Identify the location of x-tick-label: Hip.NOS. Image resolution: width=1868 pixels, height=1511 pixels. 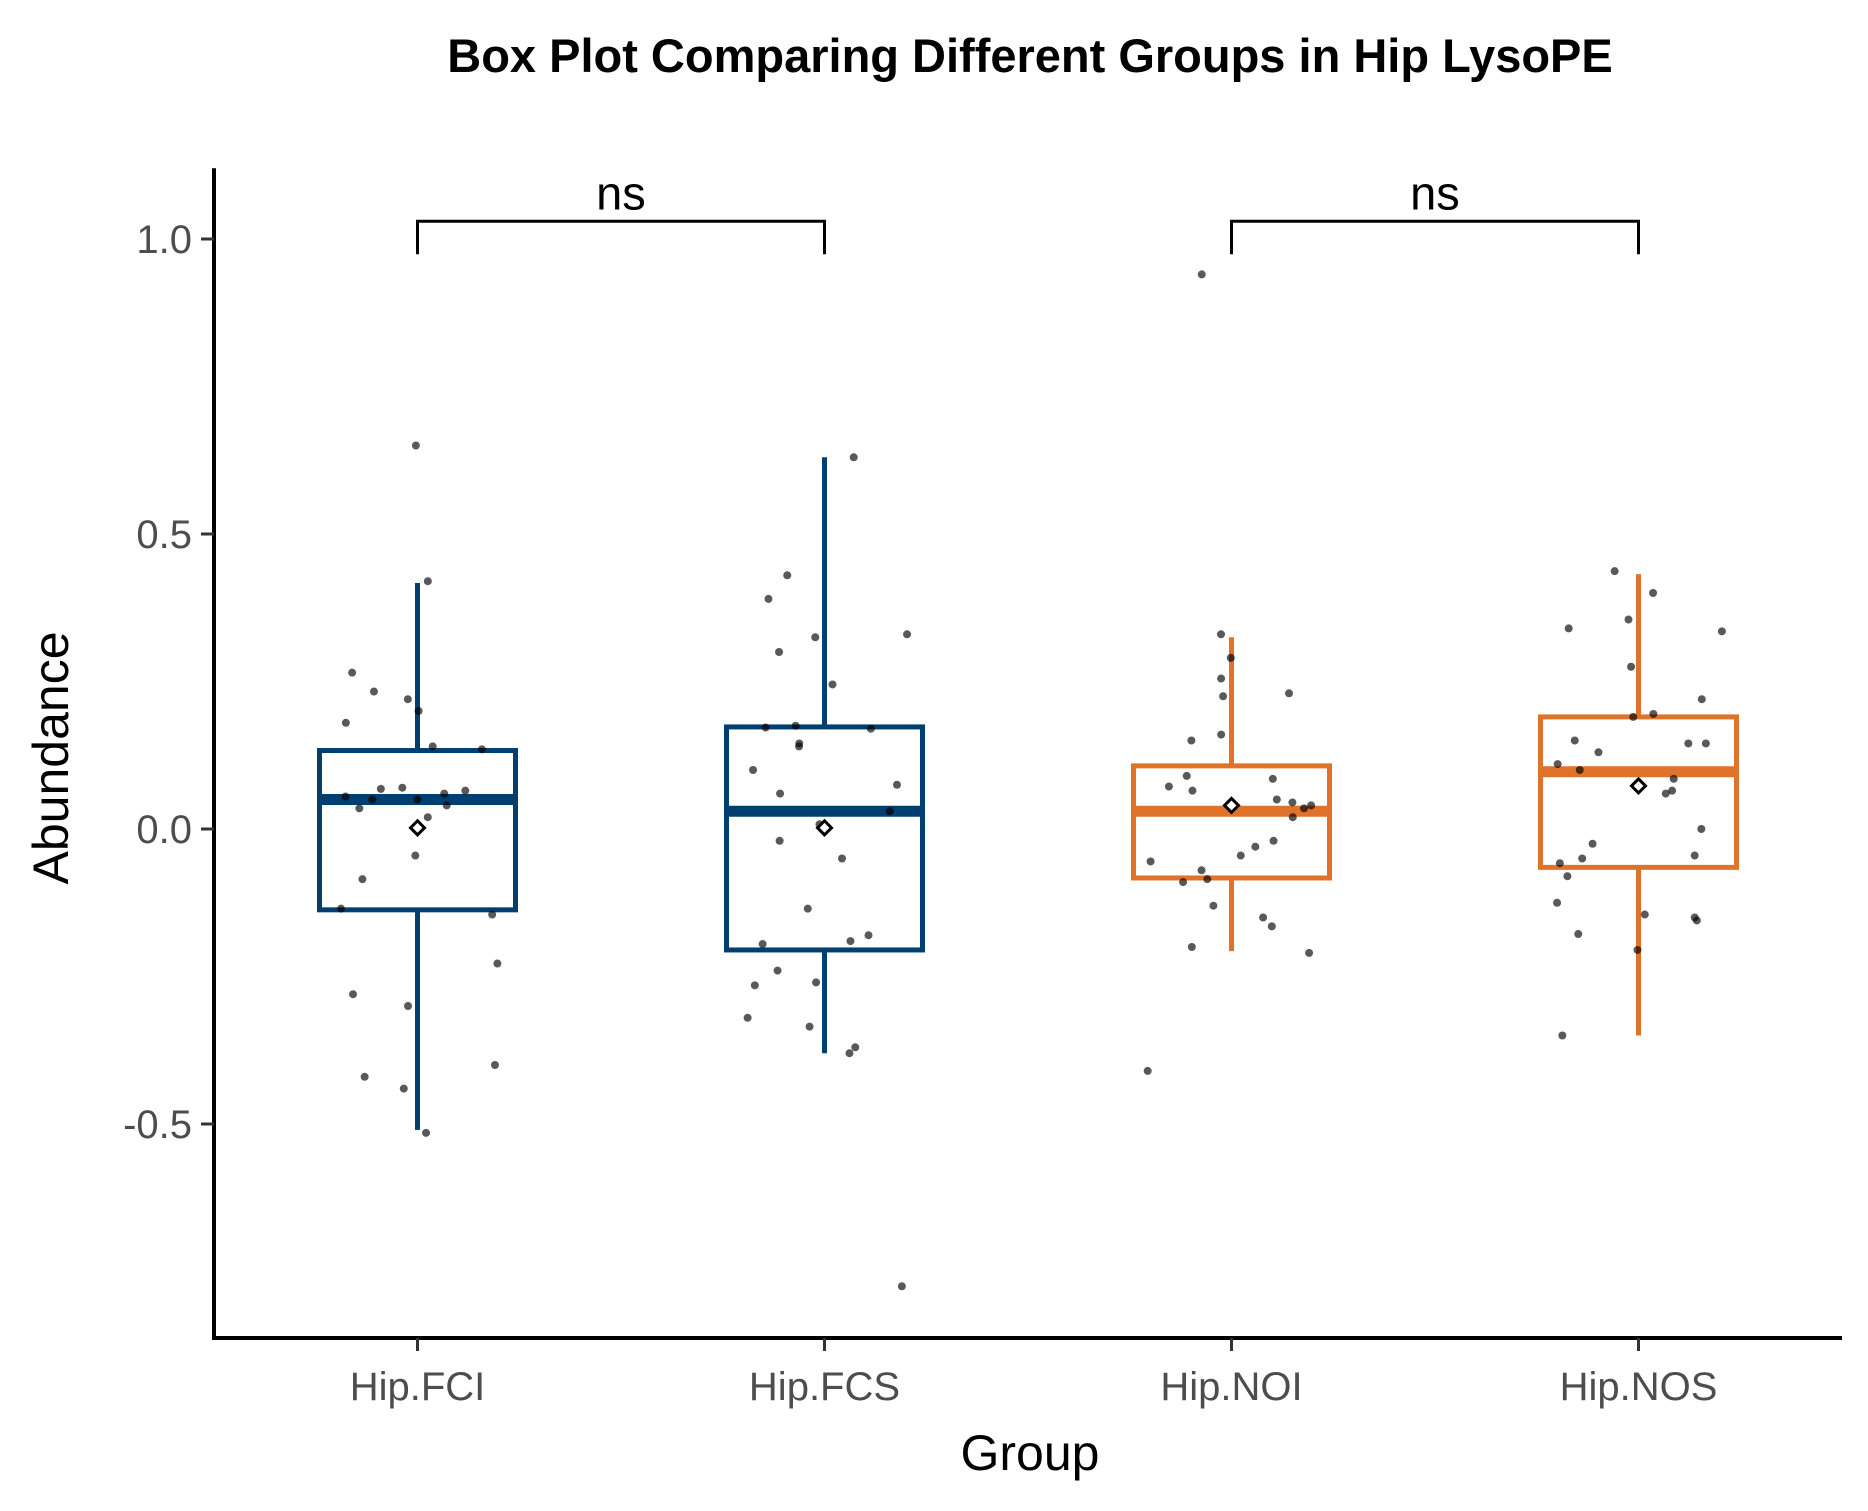
(1639, 1387).